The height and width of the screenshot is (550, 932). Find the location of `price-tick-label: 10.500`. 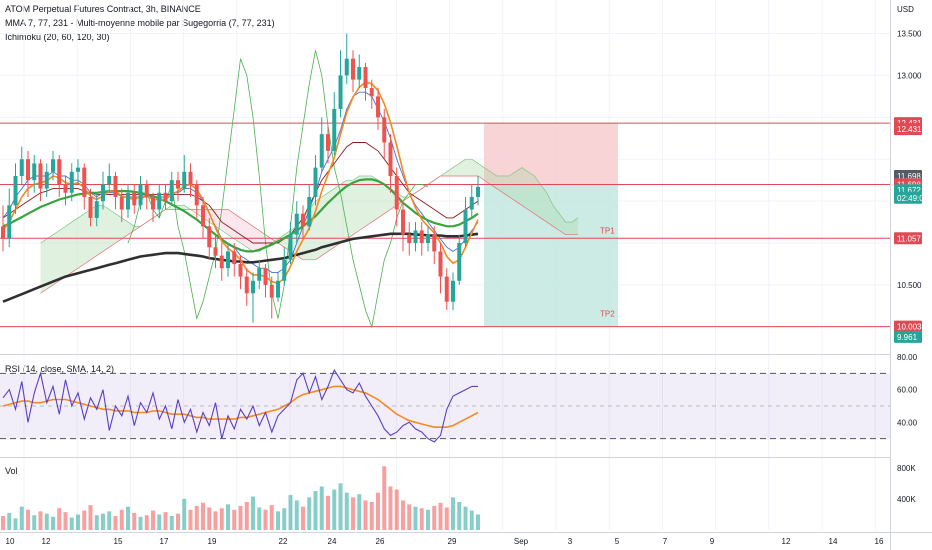

price-tick-label: 10.500 is located at coordinates (909, 285).